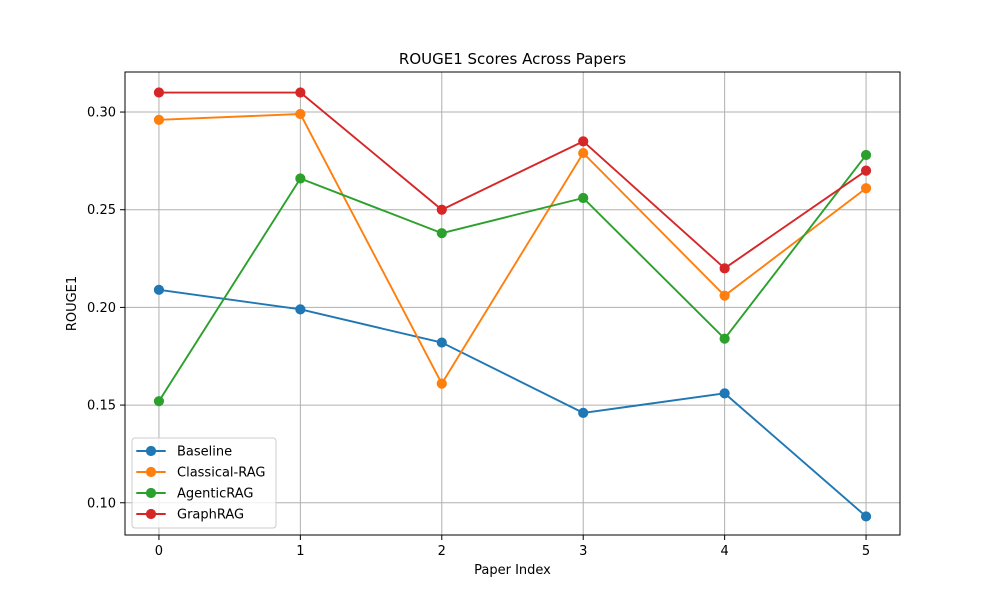 The height and width of the screenshot is (600, 1000). I want to click on x-axis: 0 1 2 3 4 5, so click(512, 547).